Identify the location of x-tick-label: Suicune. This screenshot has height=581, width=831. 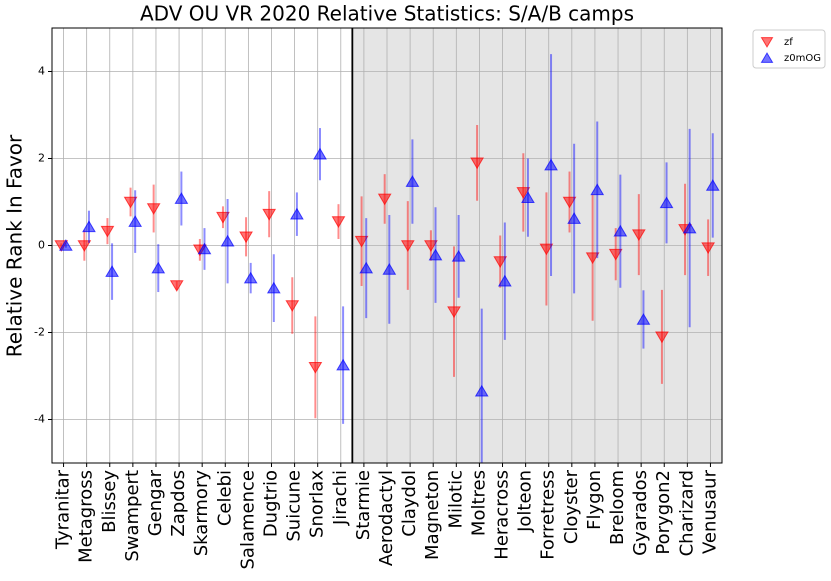
(294, 506).